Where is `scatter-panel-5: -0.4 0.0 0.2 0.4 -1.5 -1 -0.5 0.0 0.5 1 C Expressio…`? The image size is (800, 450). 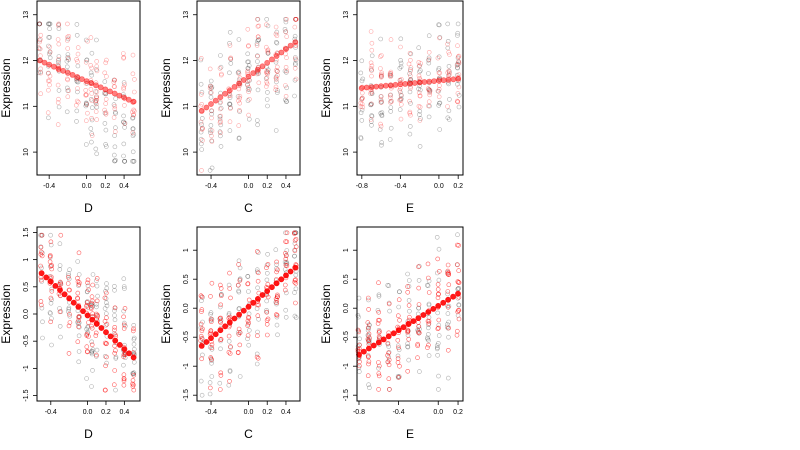 scatter-panel-5: -0.4 0.0 0.2 0.4 -1.5 -1 -0.5 0.0 0.5 1 C Expressio… is located at coordinates (230, 333).